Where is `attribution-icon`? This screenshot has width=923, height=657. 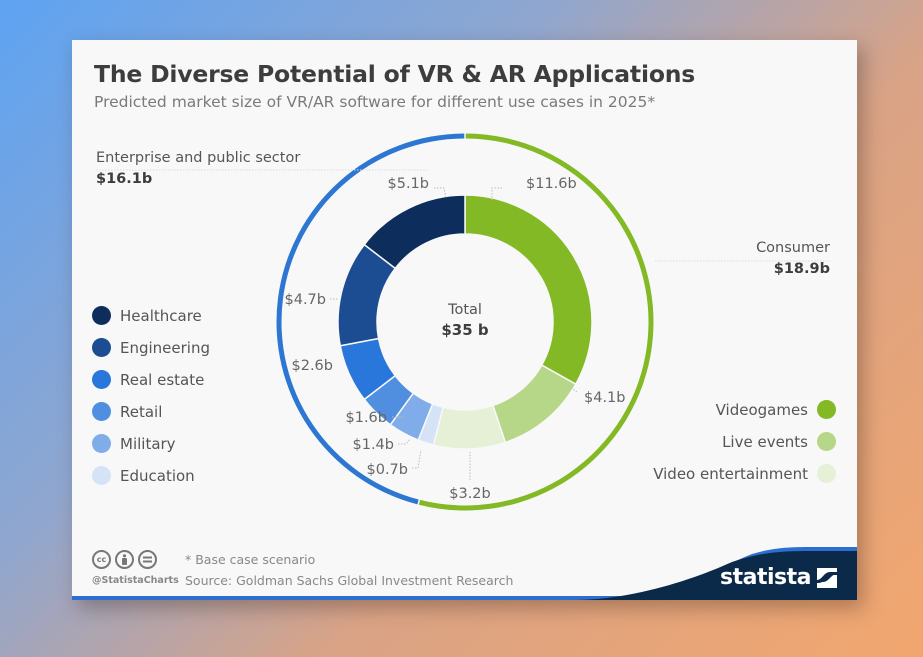
attribution-icon is located at coordinates (124, 559).